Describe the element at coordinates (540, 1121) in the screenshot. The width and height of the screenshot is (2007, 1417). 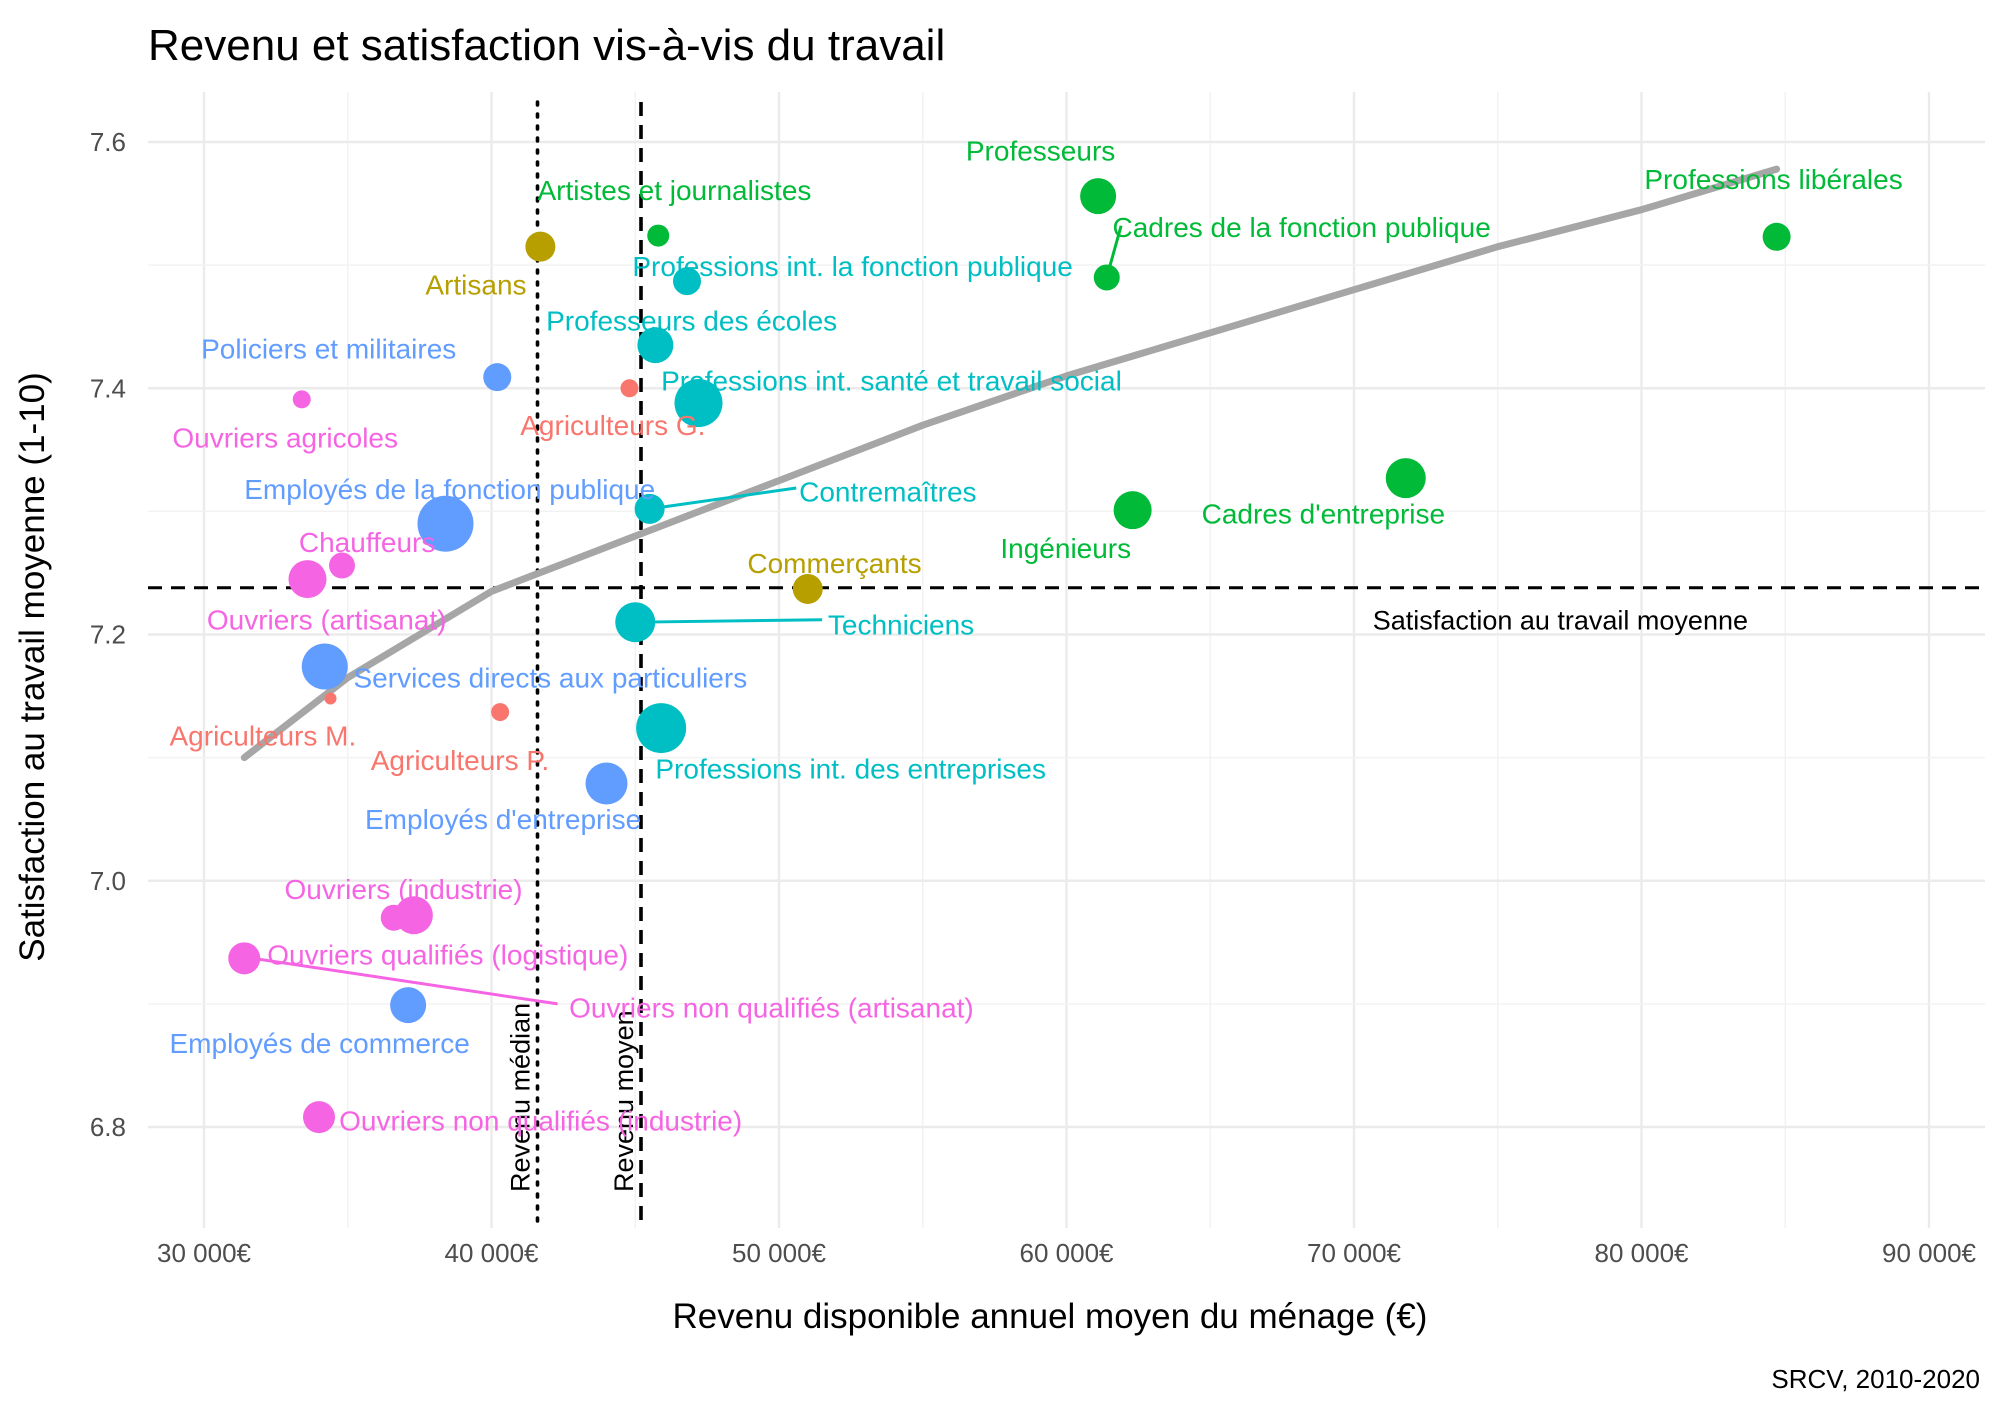
I see `label-ouvriers-non-qualifies-industrie: Ouvriers non qualifiés (industrie)` at that location.